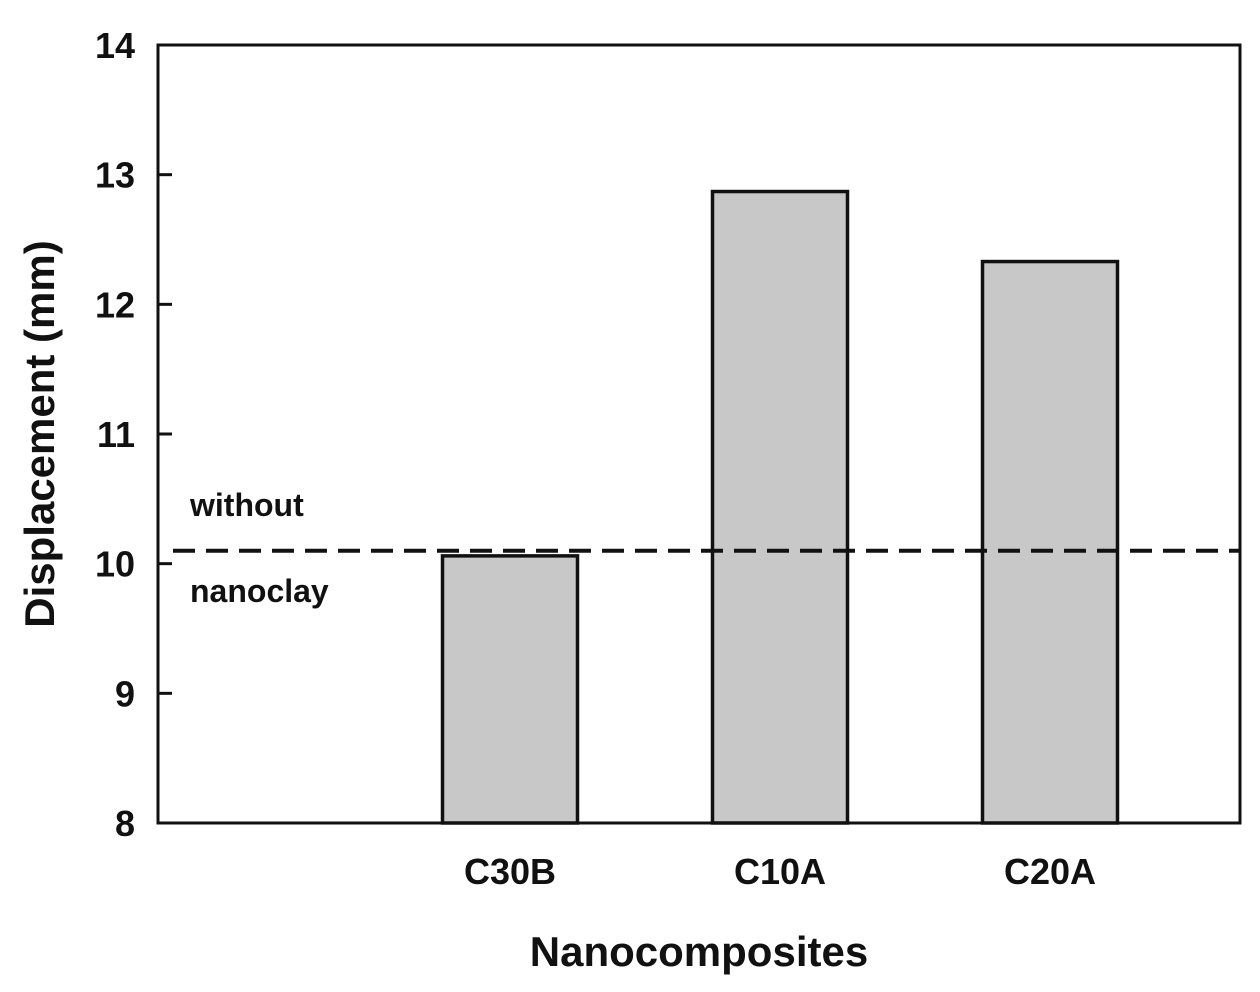 This screenshot has width=1260, height=992. Describe the element at coordinates (259, 591) in the screenshot. I see `reference-label-bottom: nanoclay` at that location.